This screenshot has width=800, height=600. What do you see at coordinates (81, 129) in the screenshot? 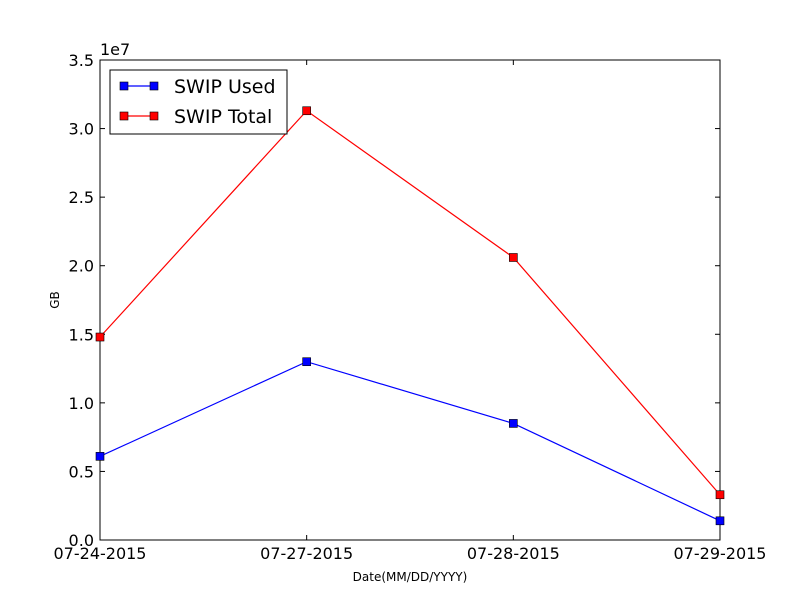
I see `y-tick-label: 3.0` at bounding box center [81, 129].